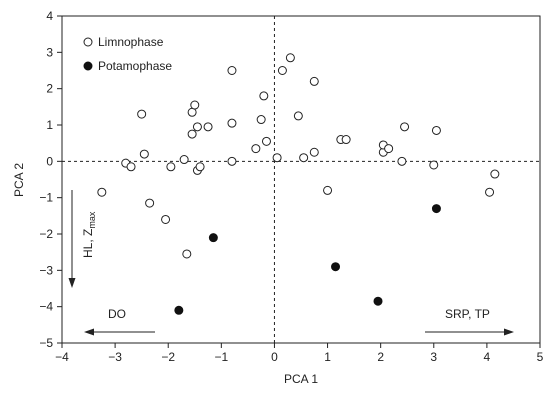 This screenshot has width=551, height=395. What do you see at coordinates (299, 353) in the screenshot?
I see `x-axis-ticks: −4 −3 −2 −1 0 1 2 3 4 5` at bounding box center [299, 353].